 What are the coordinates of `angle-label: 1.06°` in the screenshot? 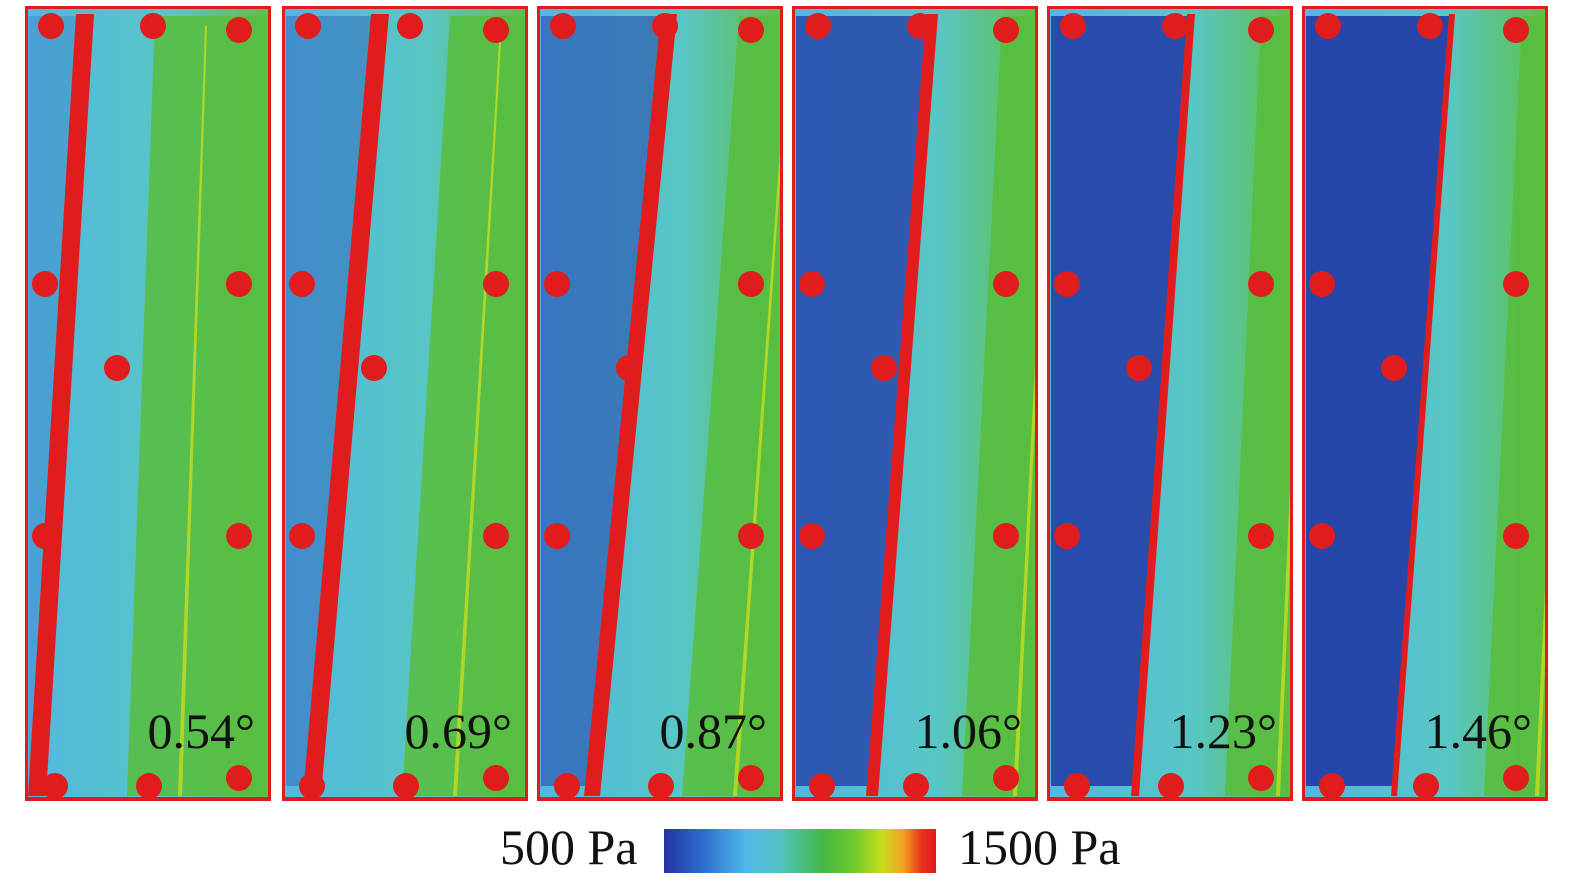 It's located at (968, 731).